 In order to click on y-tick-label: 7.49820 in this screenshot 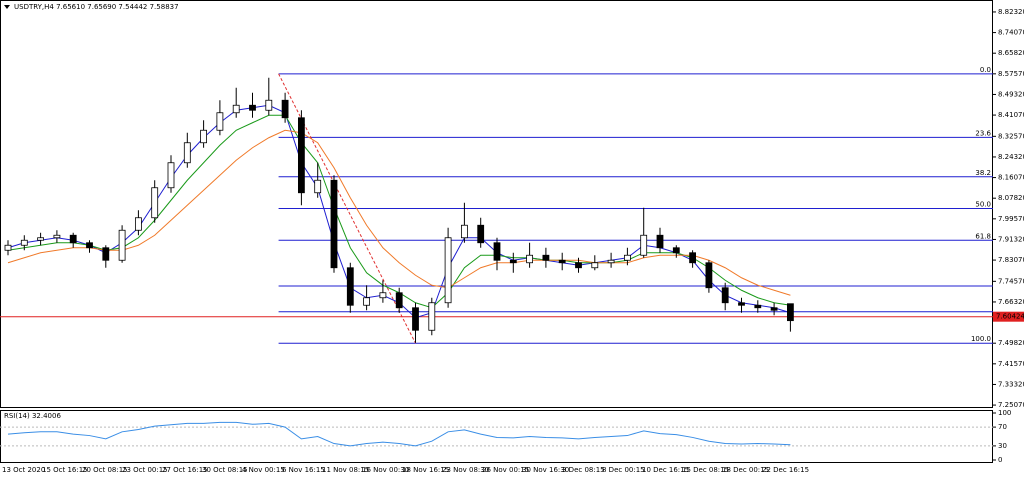, I will do `click(1011, 343)`.